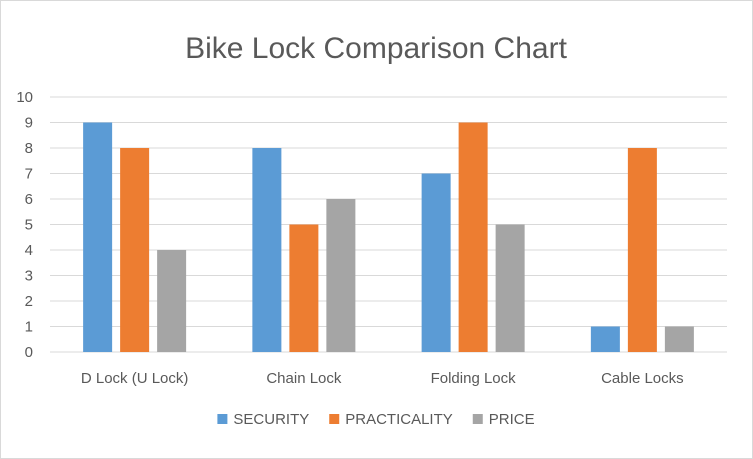 The width and height of the screenshot is (753, 459). What do you see at coordinates (29, 327) in the screenshot?
I see `y-tick-label: 1` at bounding box center [29, 327].